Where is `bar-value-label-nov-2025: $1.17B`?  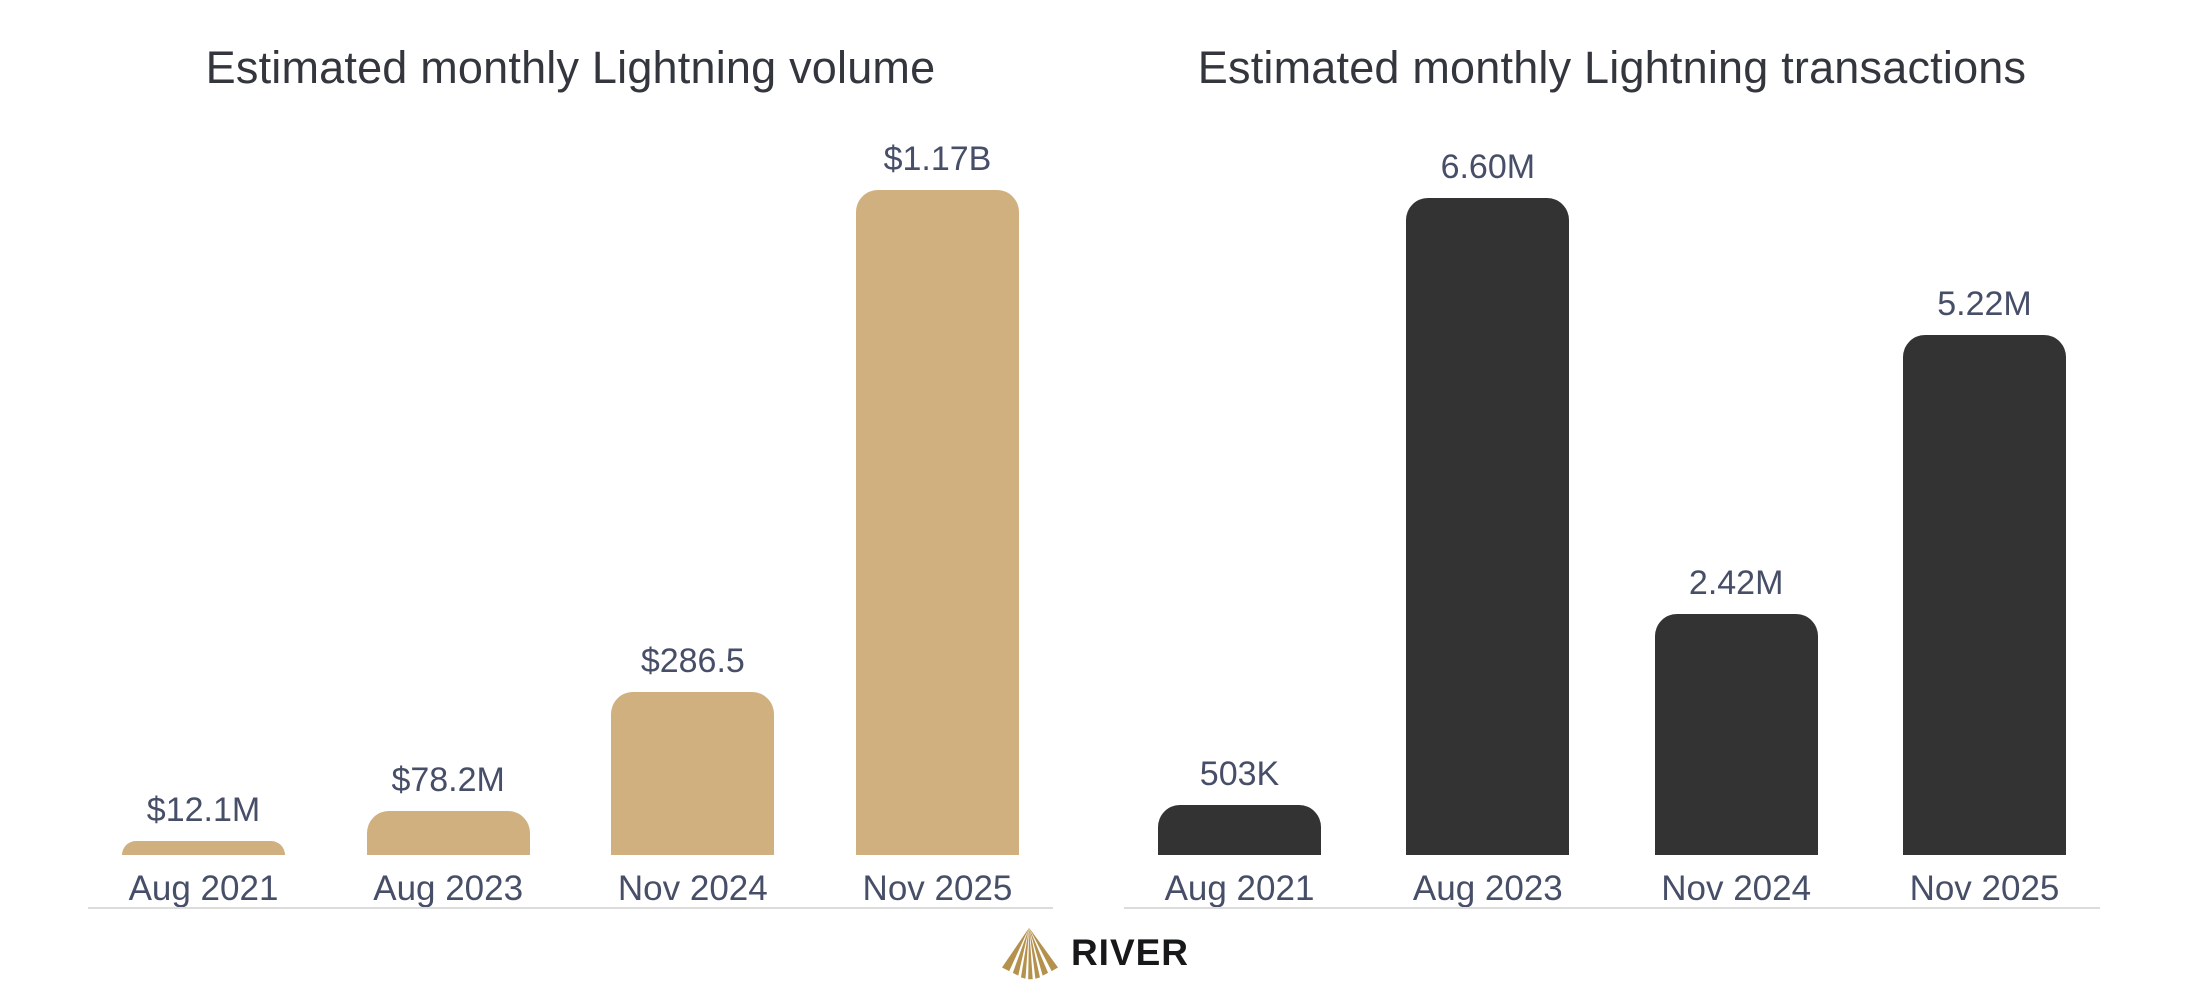
bar-value-label-nov-2025: $1.17B is located at coordinates (937, 159).